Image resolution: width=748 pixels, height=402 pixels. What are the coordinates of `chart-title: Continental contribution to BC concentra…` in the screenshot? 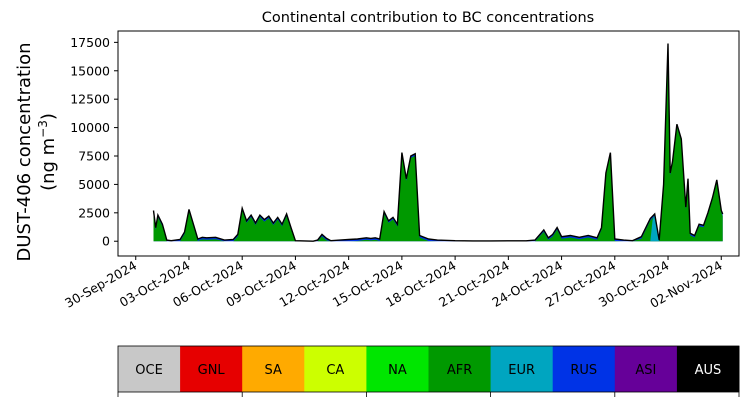 It's located at (428, 18).